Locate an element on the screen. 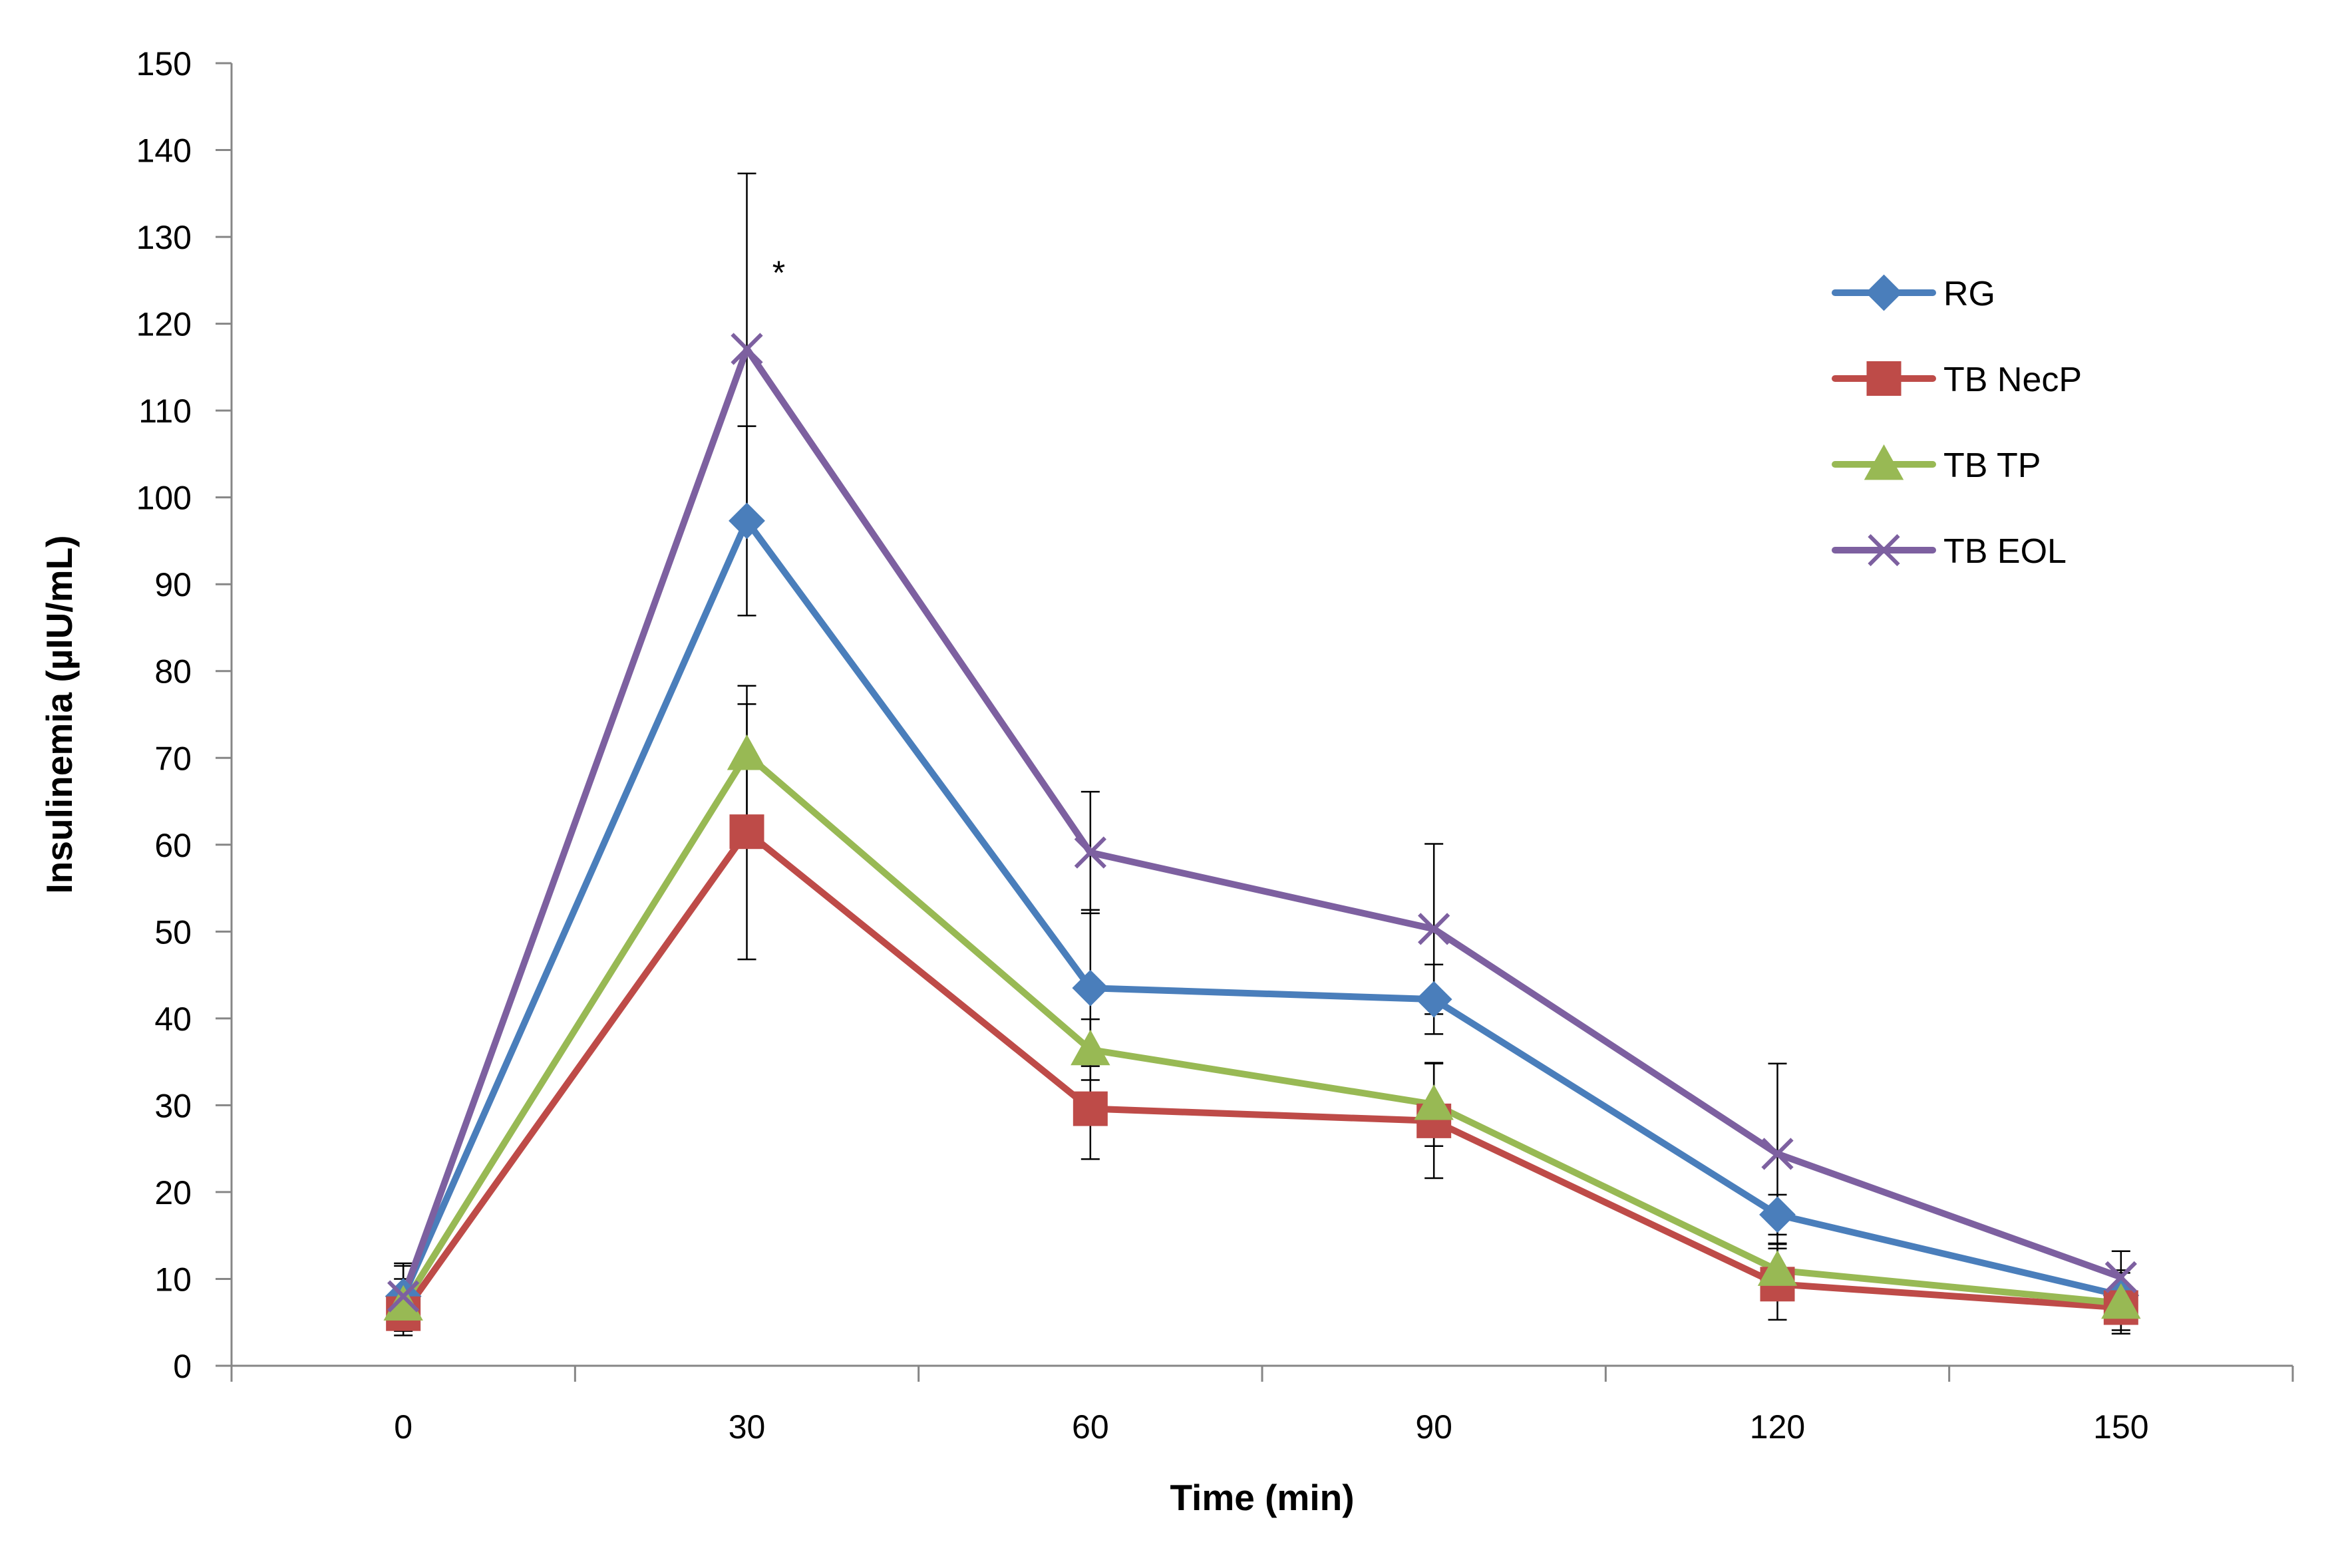  y-tick-label: 20 is located at coordinates (173, 1192).